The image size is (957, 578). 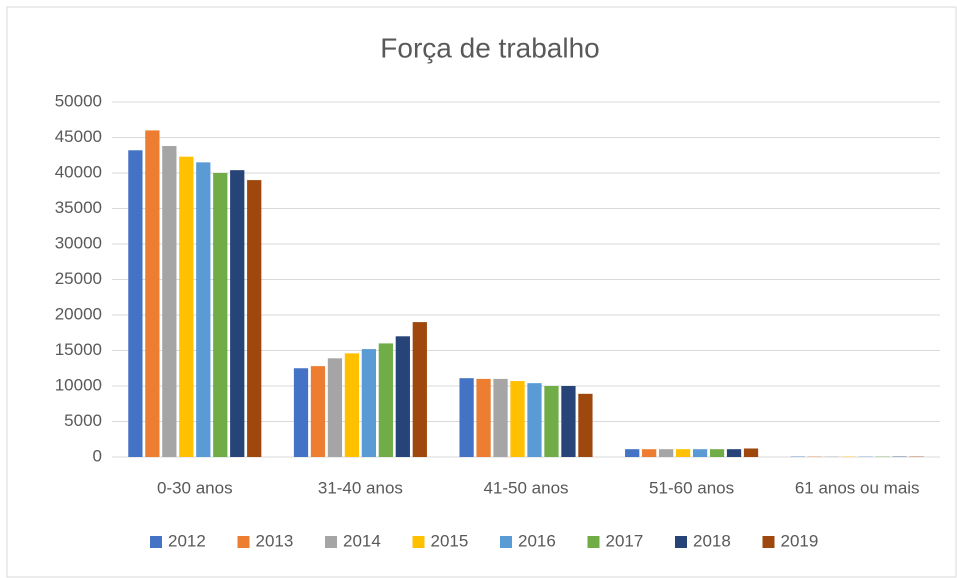 I want to click on legend-label: 2012, so click(x=187, y=540).